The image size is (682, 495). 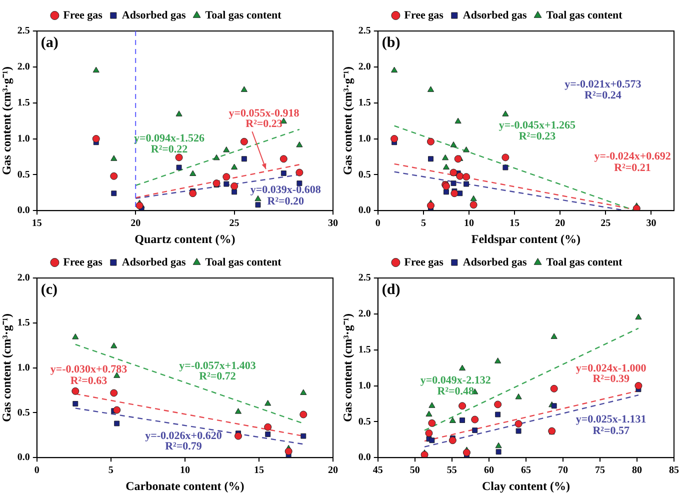 I want to click on annotation: y=0.025x-1.131, so click(x=611, y=419).